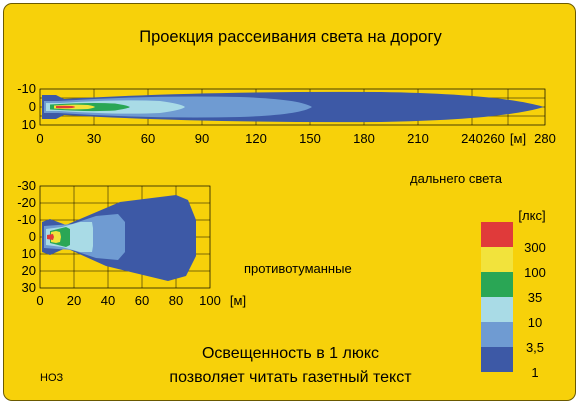 This screenshot has height=406, width=581. What do you see at coordinates (39, 138) in the screenshot?
I see `high-beam-x-tick: 0` at bounding box center [39, 138].